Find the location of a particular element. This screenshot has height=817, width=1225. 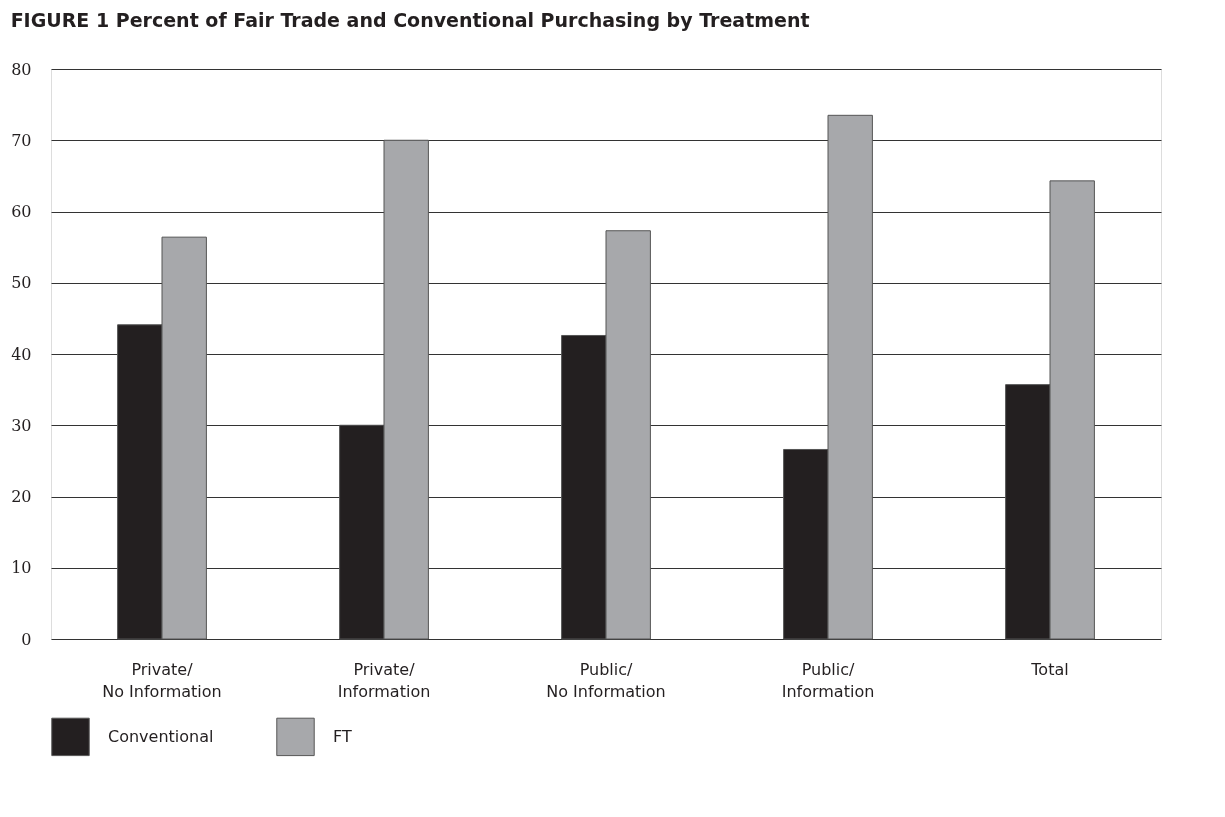

y-tick-label: 30 is located at coordinates (21, 425).